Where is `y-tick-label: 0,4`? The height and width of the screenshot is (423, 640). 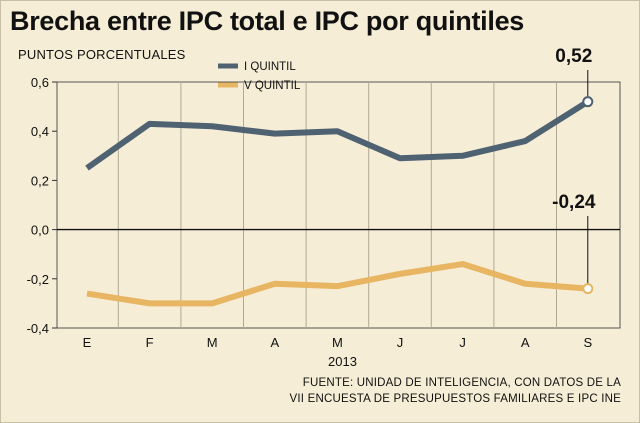 y-tick-label: 0,4 is located at coordinates (40, 131).